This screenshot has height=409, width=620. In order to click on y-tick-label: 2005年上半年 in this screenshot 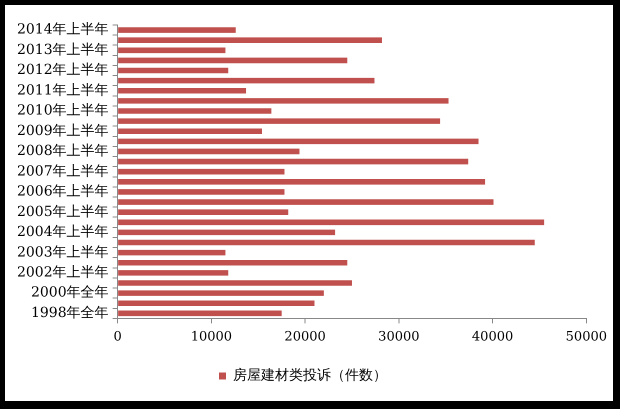, I will do `click(62, 212)`.